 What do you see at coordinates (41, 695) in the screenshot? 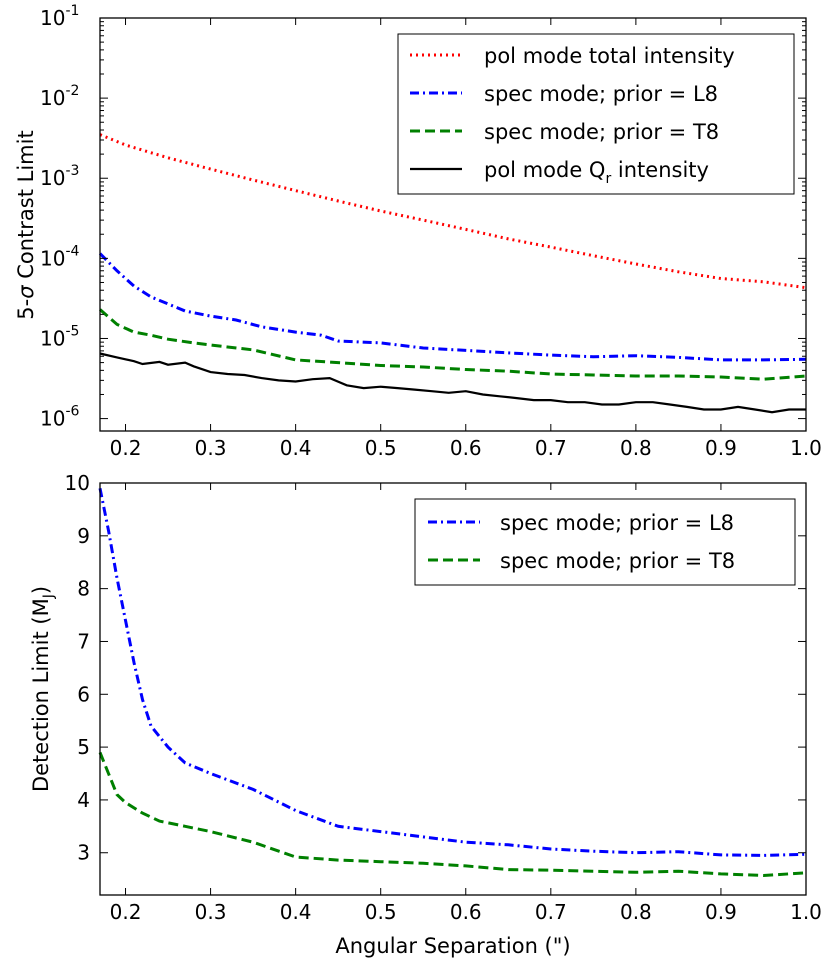
I see `bottom-y-axis-label-main: Detection Limit (M` at bounding box center [41, 695].